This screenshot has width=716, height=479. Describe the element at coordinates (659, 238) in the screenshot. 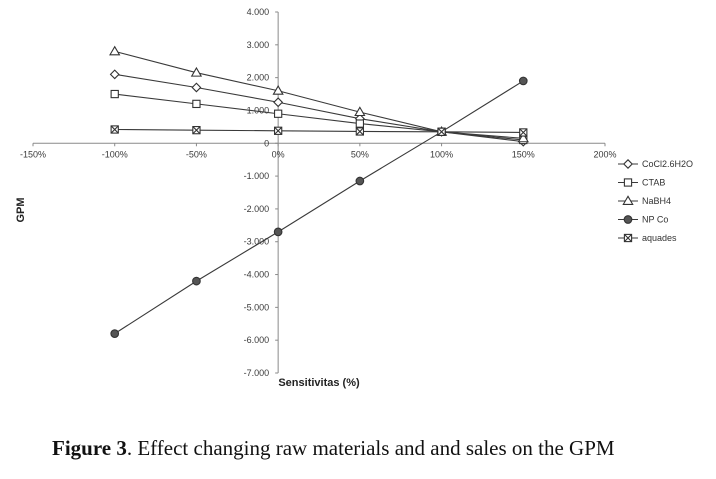

I see `legend-label: aquades` at that location.